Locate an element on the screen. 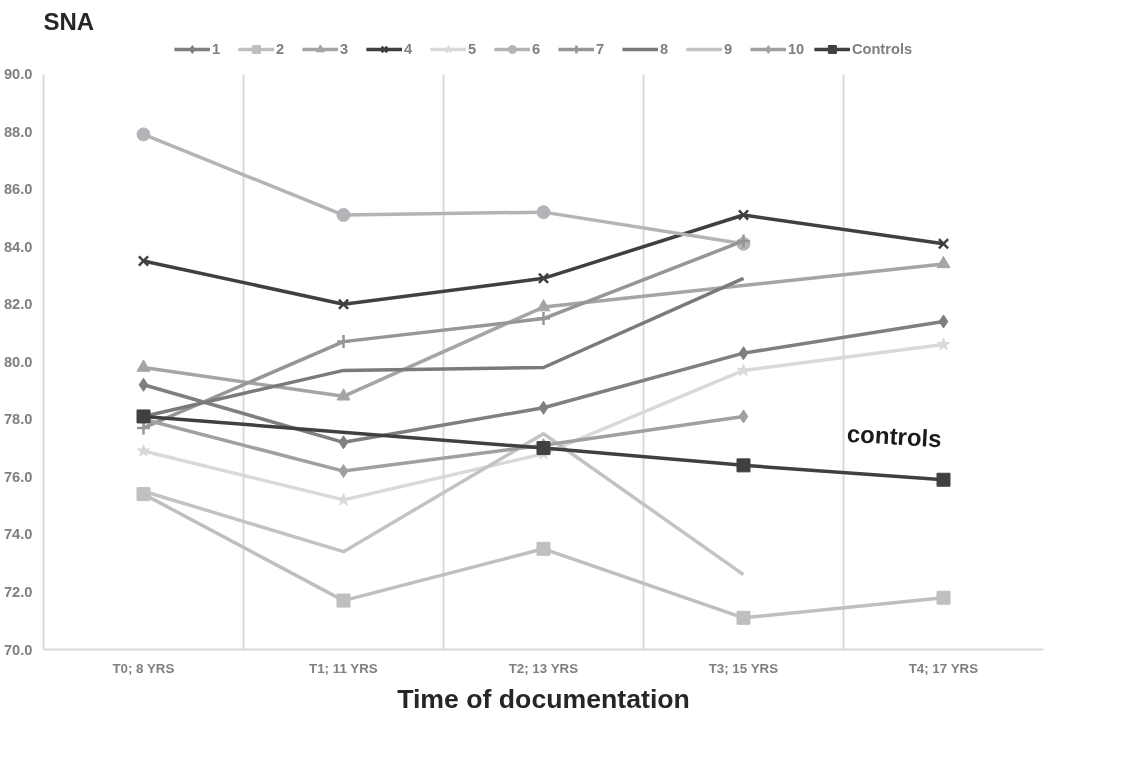 This screenshot has width=1122, height=757. legend-label: 4 is located at coordinates (408, 49).